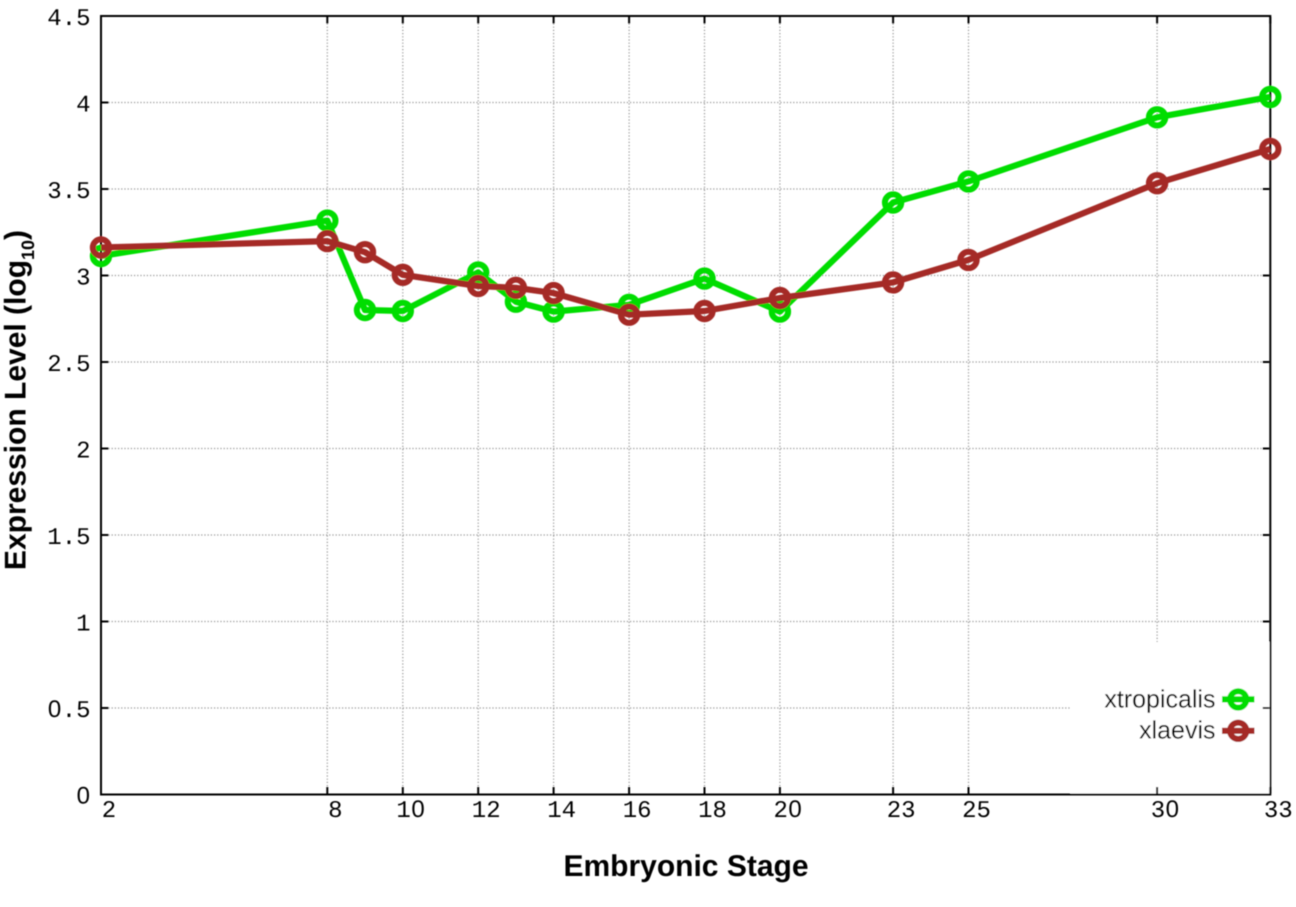 Image resolution: width=1296 pixels, height=907 pixels. Describe the element at coordinates (685, 866) in the screenshot. I see `svg-text: Embryonic Stage` at that location.